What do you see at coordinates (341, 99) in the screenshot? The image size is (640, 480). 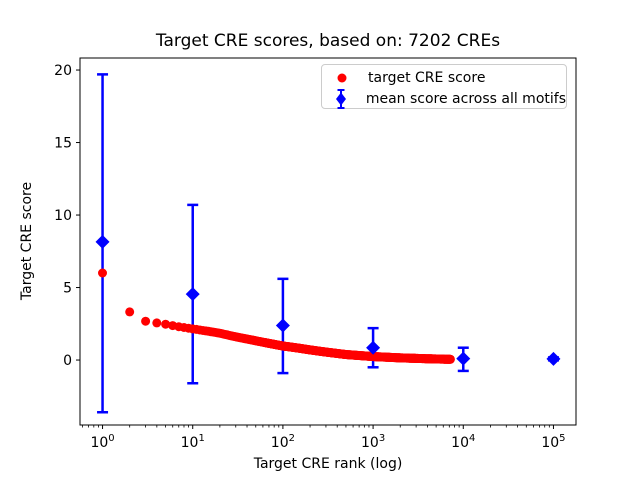 I see `blue-diamond-errorbar-marker-icon` at bounding box center [341, 99].